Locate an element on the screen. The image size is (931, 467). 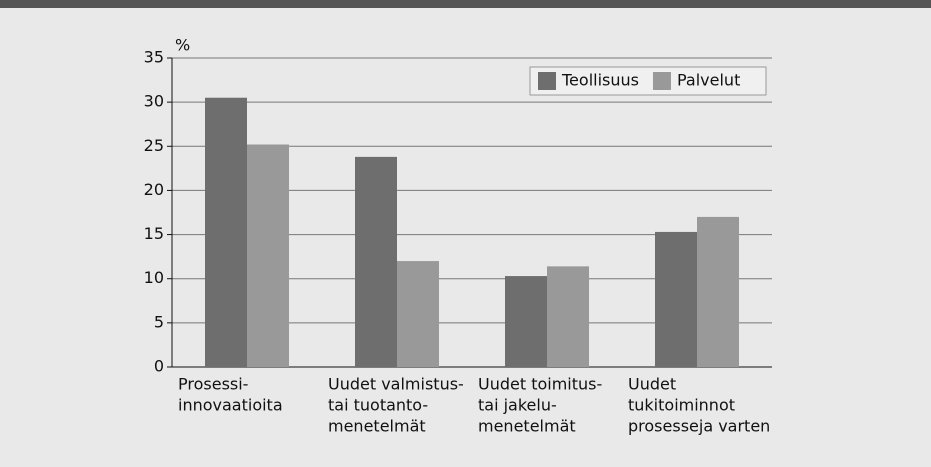
y-tick-label: 35 is located at coordinates (154, 57).